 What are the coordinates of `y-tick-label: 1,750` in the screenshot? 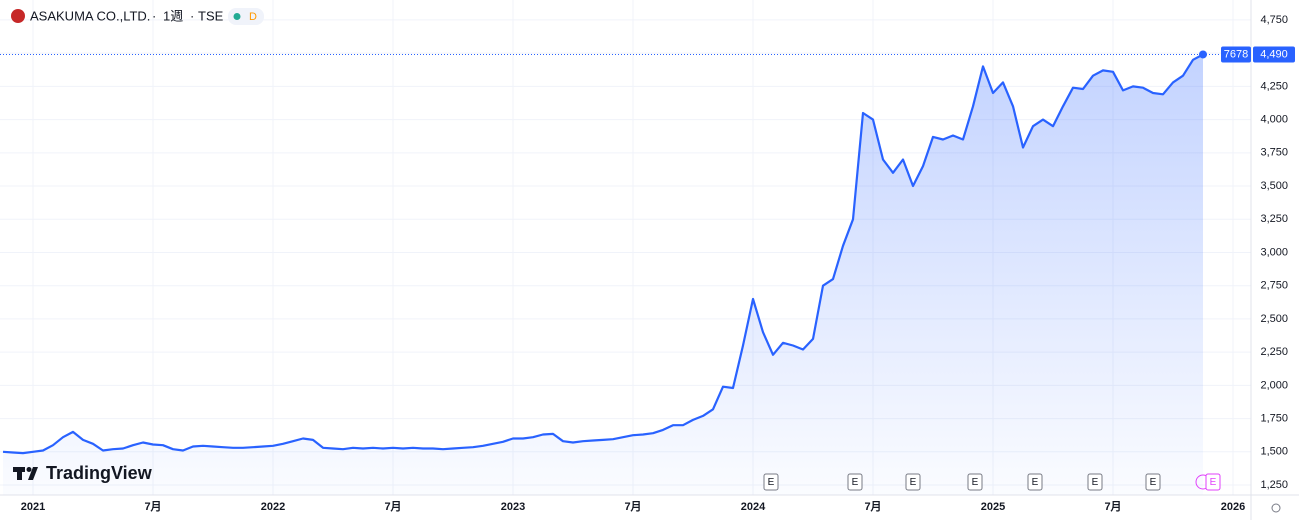 It's located at (1274, 418).